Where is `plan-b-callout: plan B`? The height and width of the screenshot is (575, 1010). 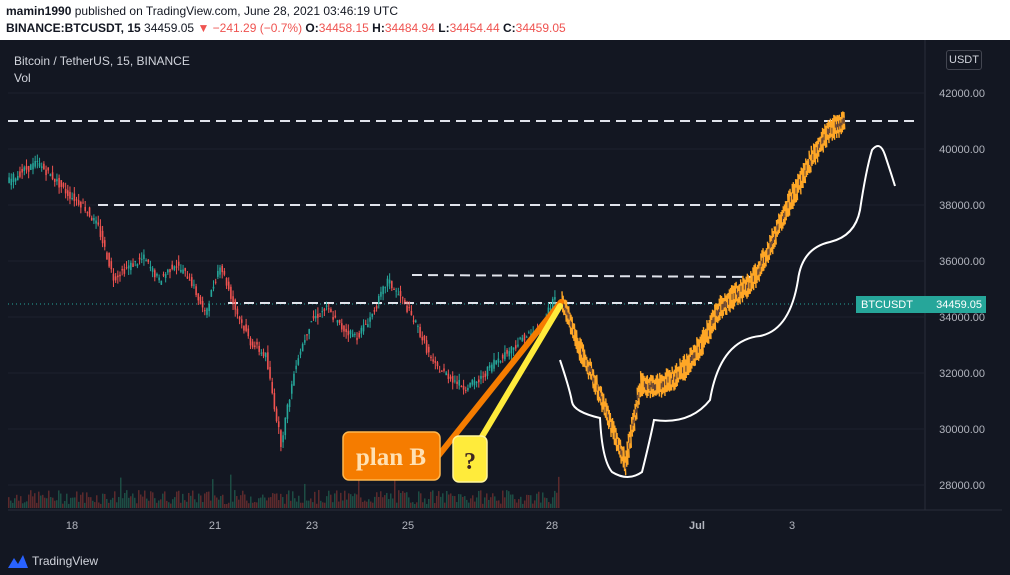 plan-b-callout: plan B is located at coordinates (391, 456).